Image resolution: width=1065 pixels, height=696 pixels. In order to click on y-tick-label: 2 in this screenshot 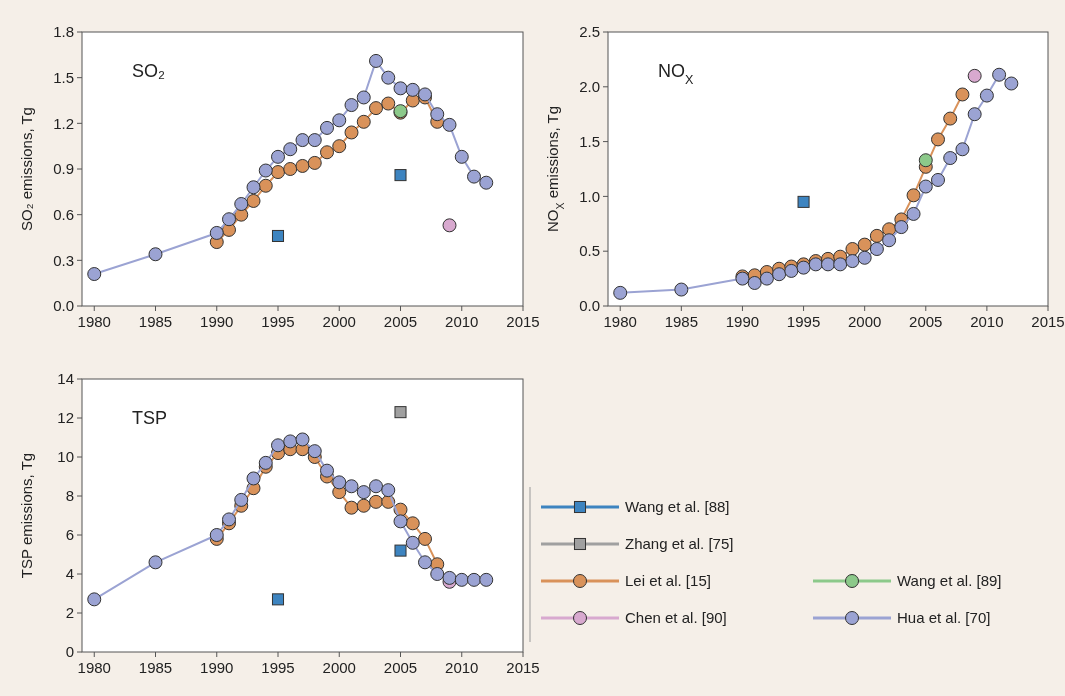, I will do `click(69, 613)`.